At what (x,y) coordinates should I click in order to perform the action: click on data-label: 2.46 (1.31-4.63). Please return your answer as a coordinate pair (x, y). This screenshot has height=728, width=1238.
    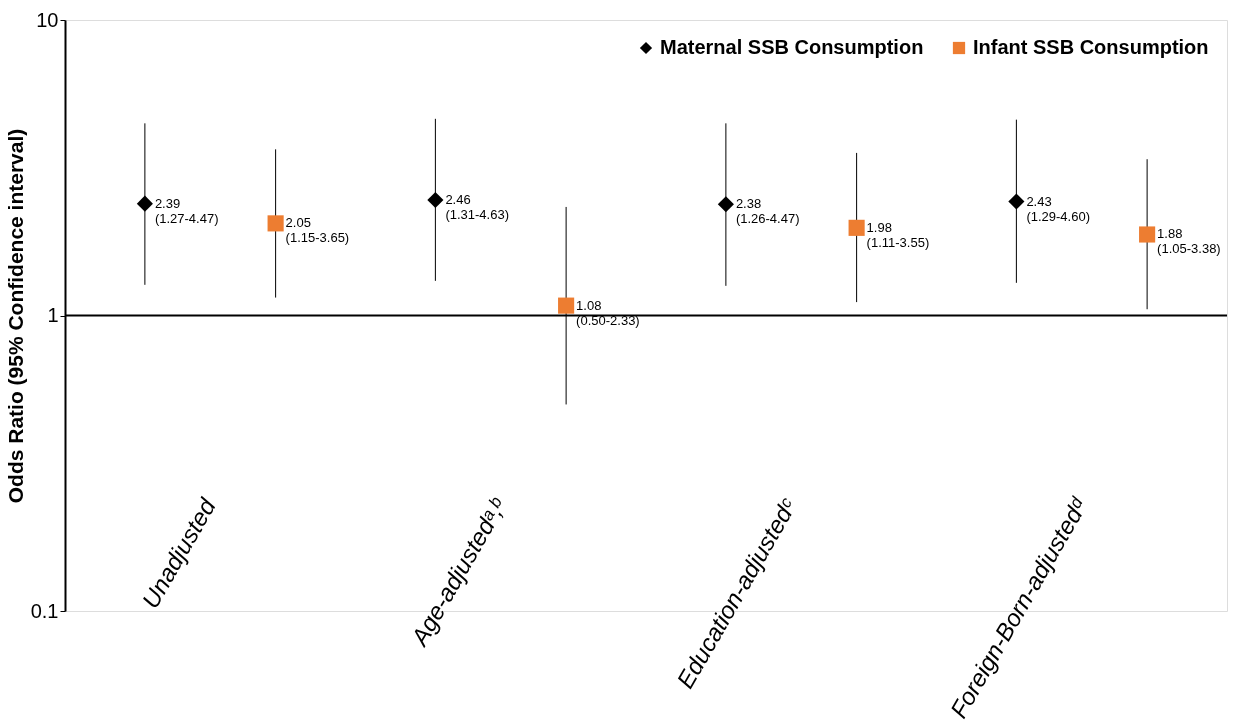
    Looking at the image, I should click on (477, 206).